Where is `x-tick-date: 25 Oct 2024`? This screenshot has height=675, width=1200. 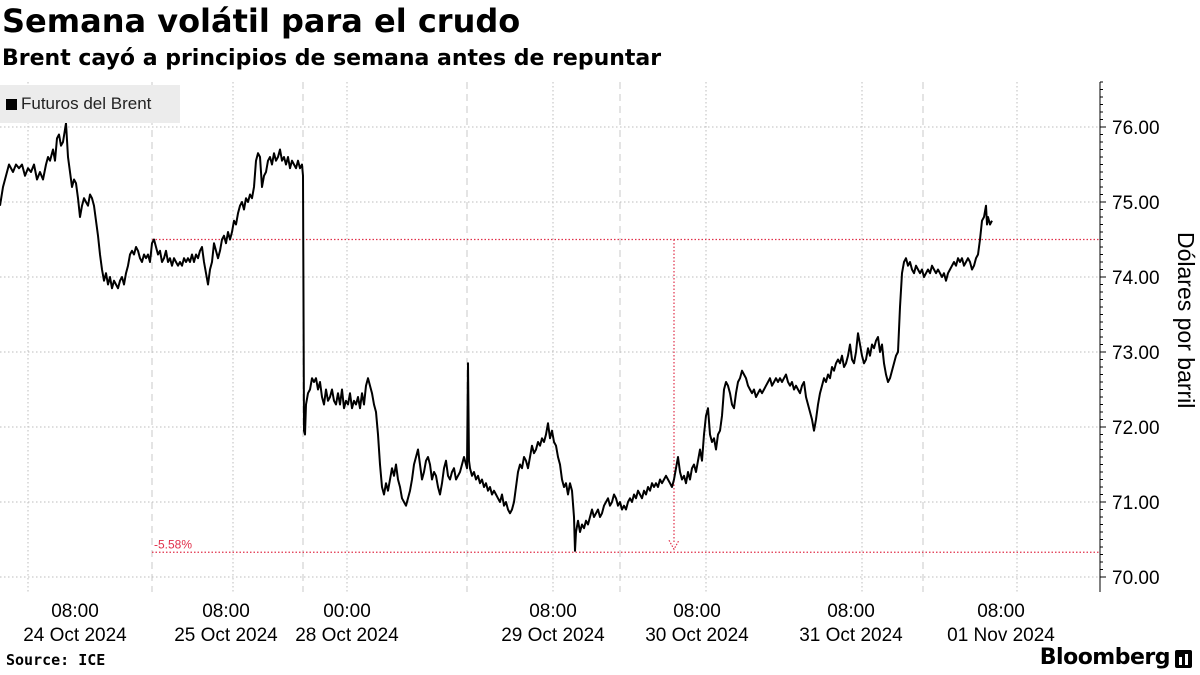
x-tick-date: 25 Oct 2024 is located at coordinates (226, 635).